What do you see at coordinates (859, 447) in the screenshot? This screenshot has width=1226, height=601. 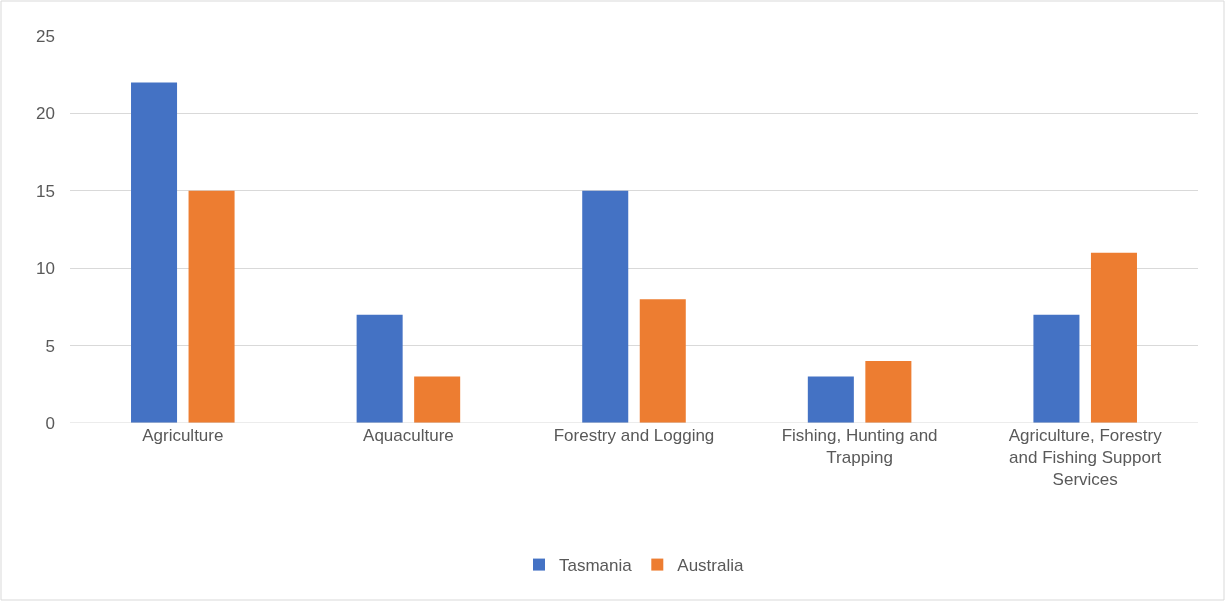 I see `x-tick-label: Fishing, Hunting and Trapping` at bounding box center [859, 447].